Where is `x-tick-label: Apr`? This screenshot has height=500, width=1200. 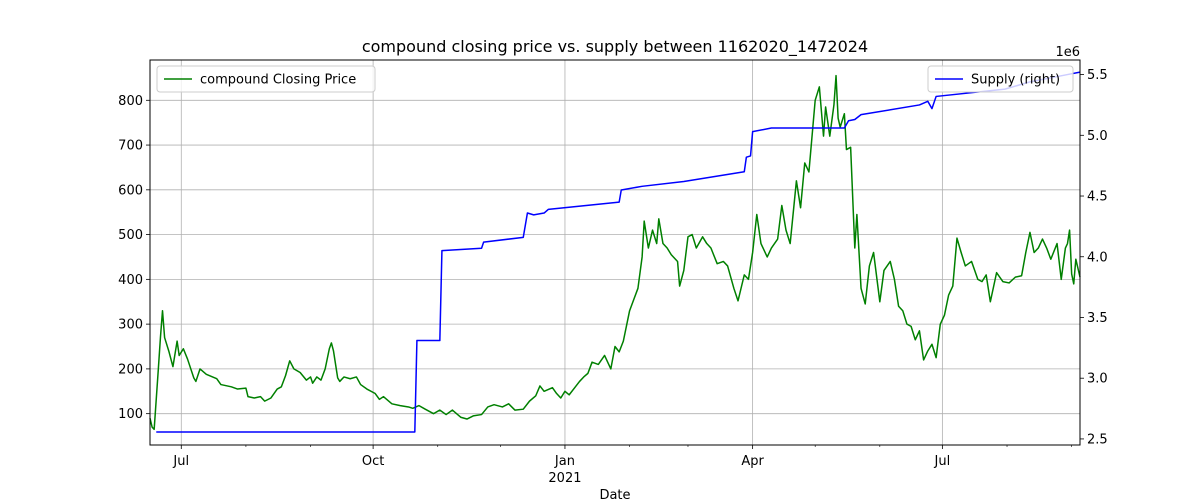
x-tick-label: Apr is located at coordinates (752, 461).